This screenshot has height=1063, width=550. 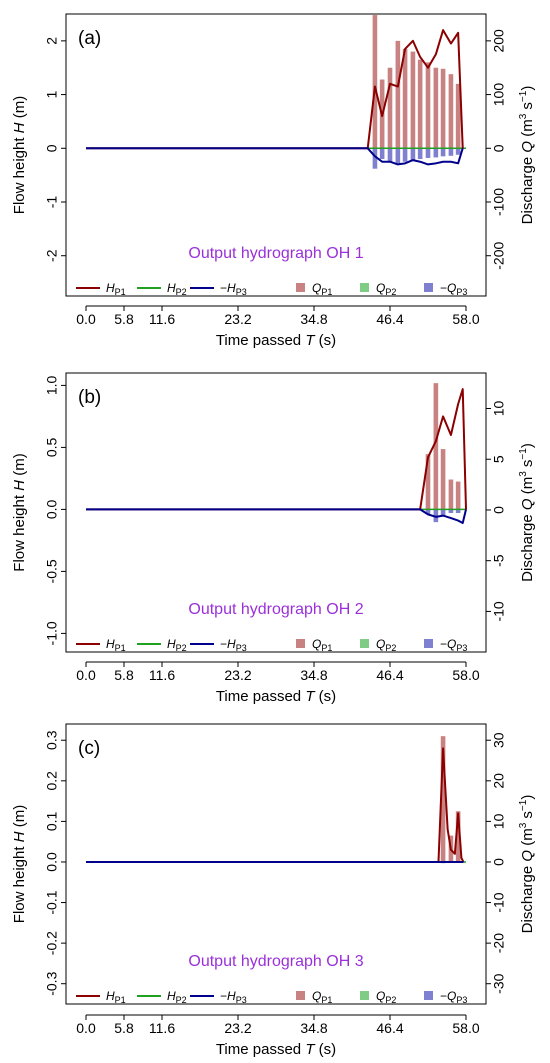 What do you see at coordinates (52, 902) in the screenshot?
I see `y-left-tick-label: -0.1` at bounding box center [52, 902].